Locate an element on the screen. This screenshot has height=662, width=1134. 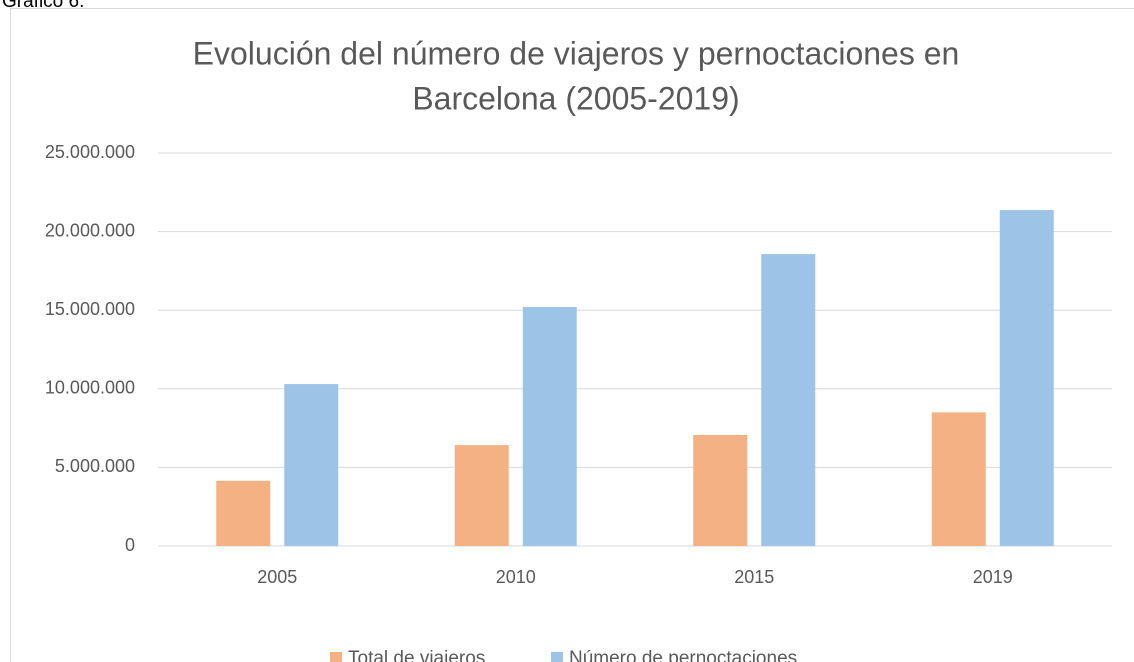
y-tick-label: 10.000.000 is located at coordinates (90, 388).